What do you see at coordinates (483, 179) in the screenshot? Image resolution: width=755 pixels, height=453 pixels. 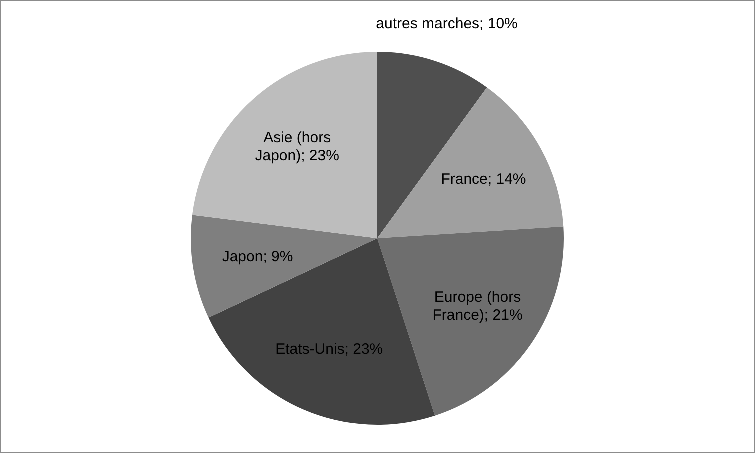 I see `slice-label: France; 14%` at bounding box center [483, 179].